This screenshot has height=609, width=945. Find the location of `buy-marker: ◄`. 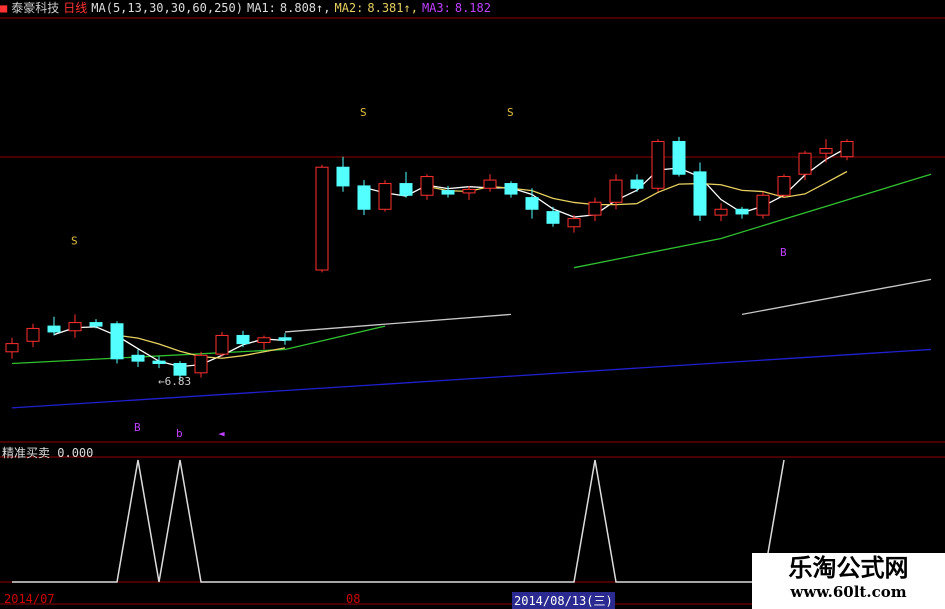

buy-marker: ◄ is located at coordinates (221, 433).